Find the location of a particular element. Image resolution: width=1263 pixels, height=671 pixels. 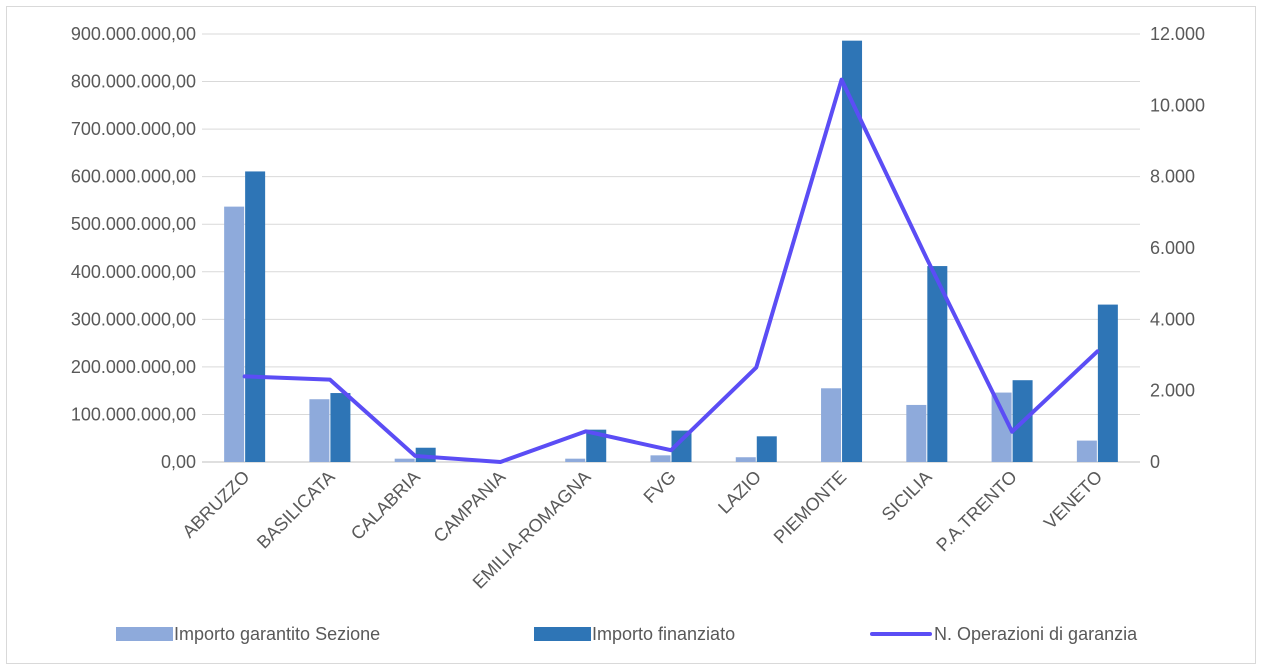

legend-label: Importo garantito Sezione is located at coordinates (277, 634).